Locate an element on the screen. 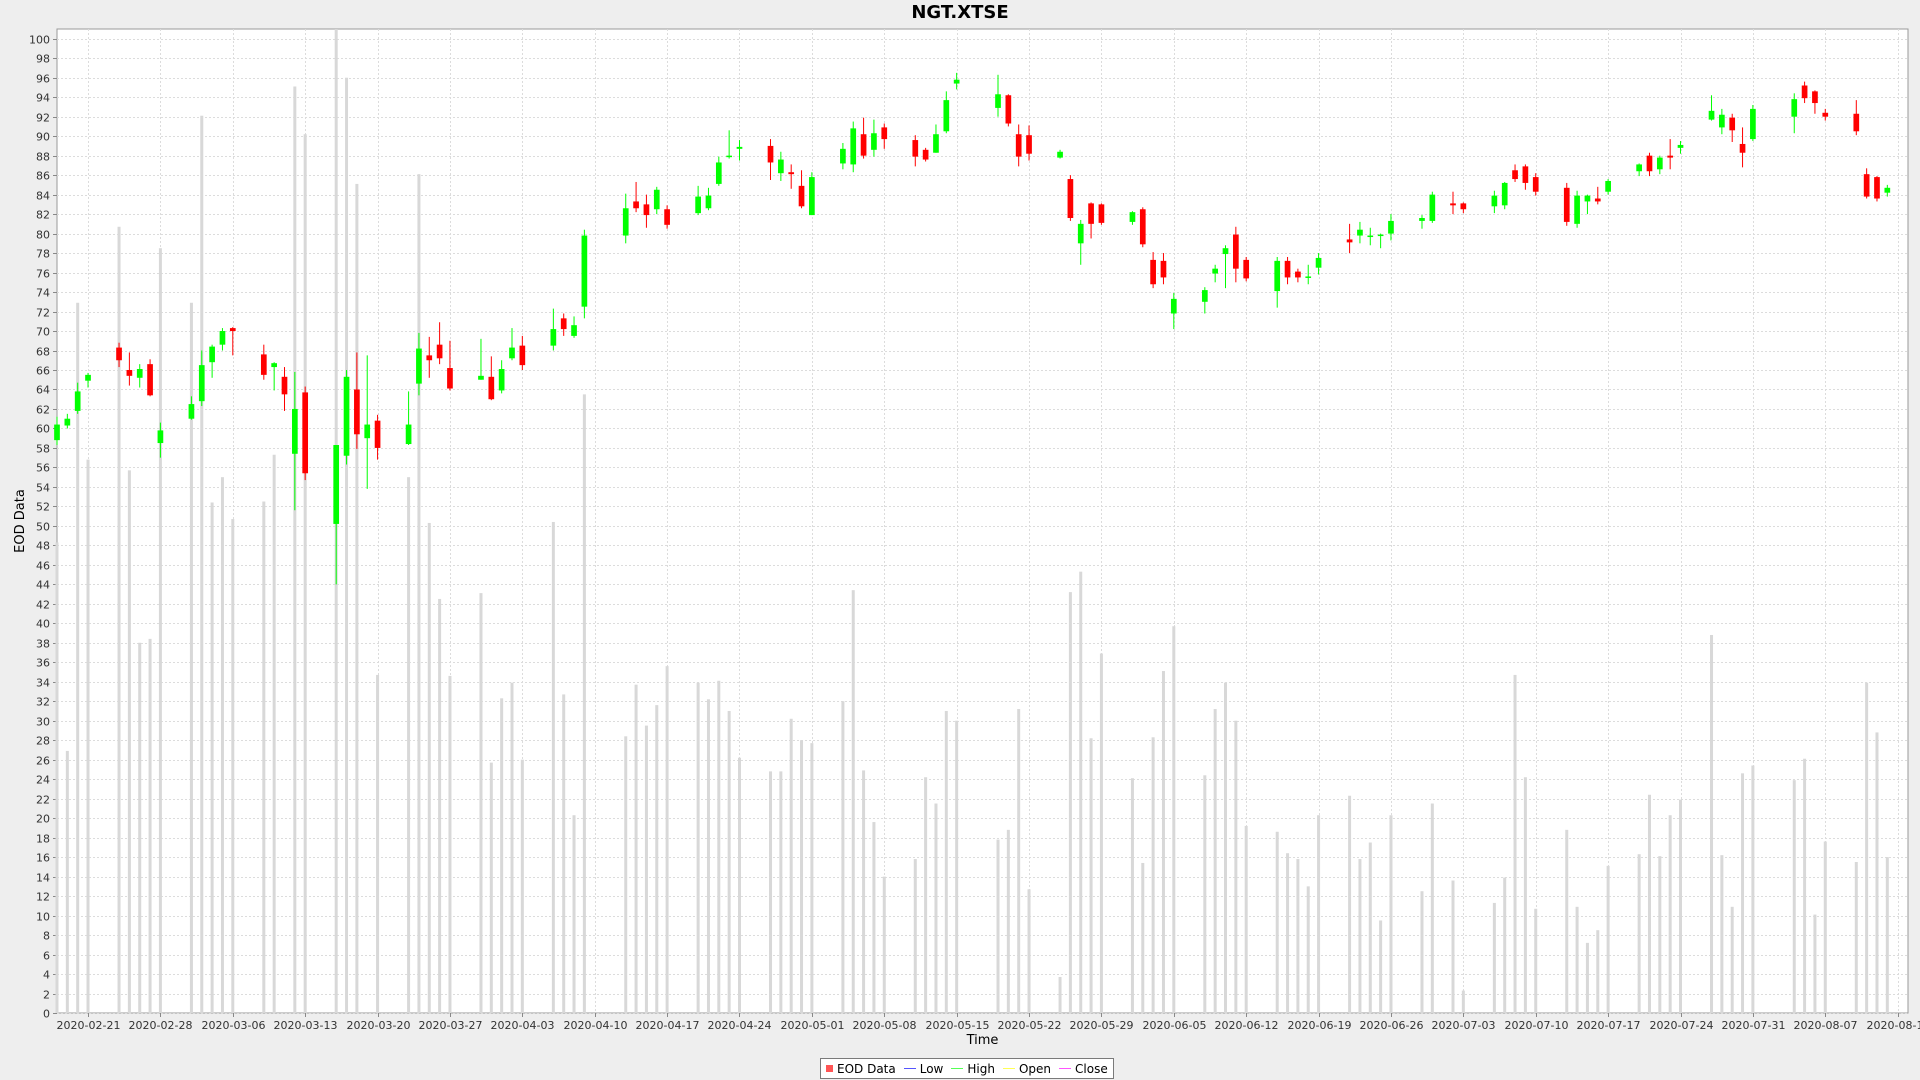  y-tick-label: 92 is located at coordinates (43, 118).